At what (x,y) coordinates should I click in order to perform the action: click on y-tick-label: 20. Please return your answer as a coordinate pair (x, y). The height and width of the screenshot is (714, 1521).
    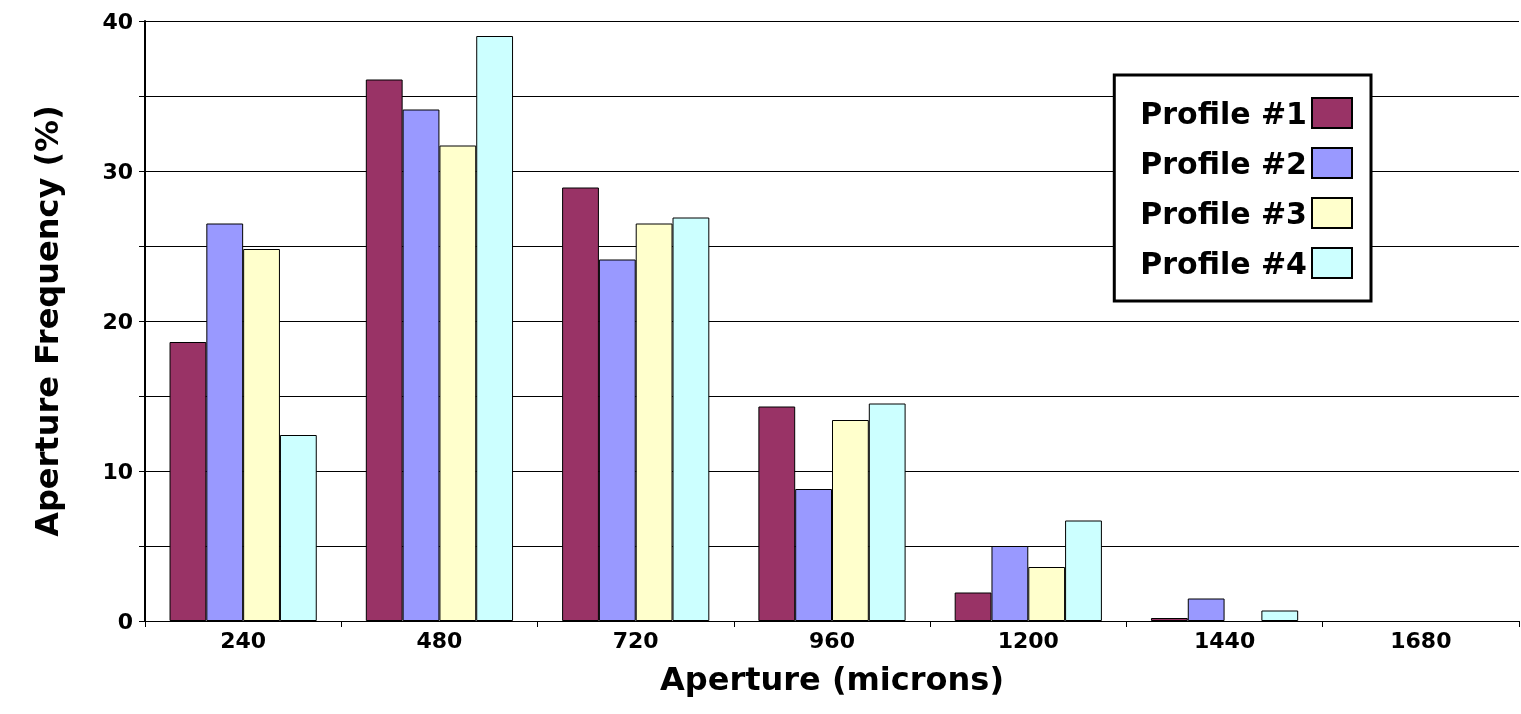
    Looking at the image, I should click on (117, 321).